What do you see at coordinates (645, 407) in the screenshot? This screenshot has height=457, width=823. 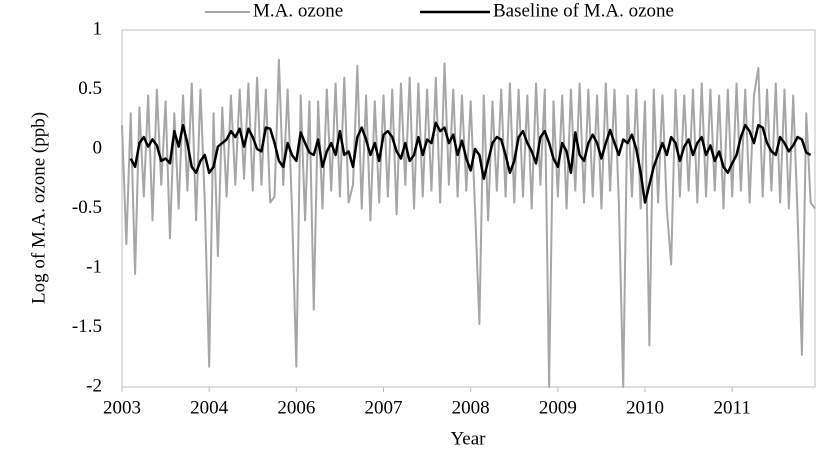 I see `x-tick-label: 2010` at bounding box center [645, 407].